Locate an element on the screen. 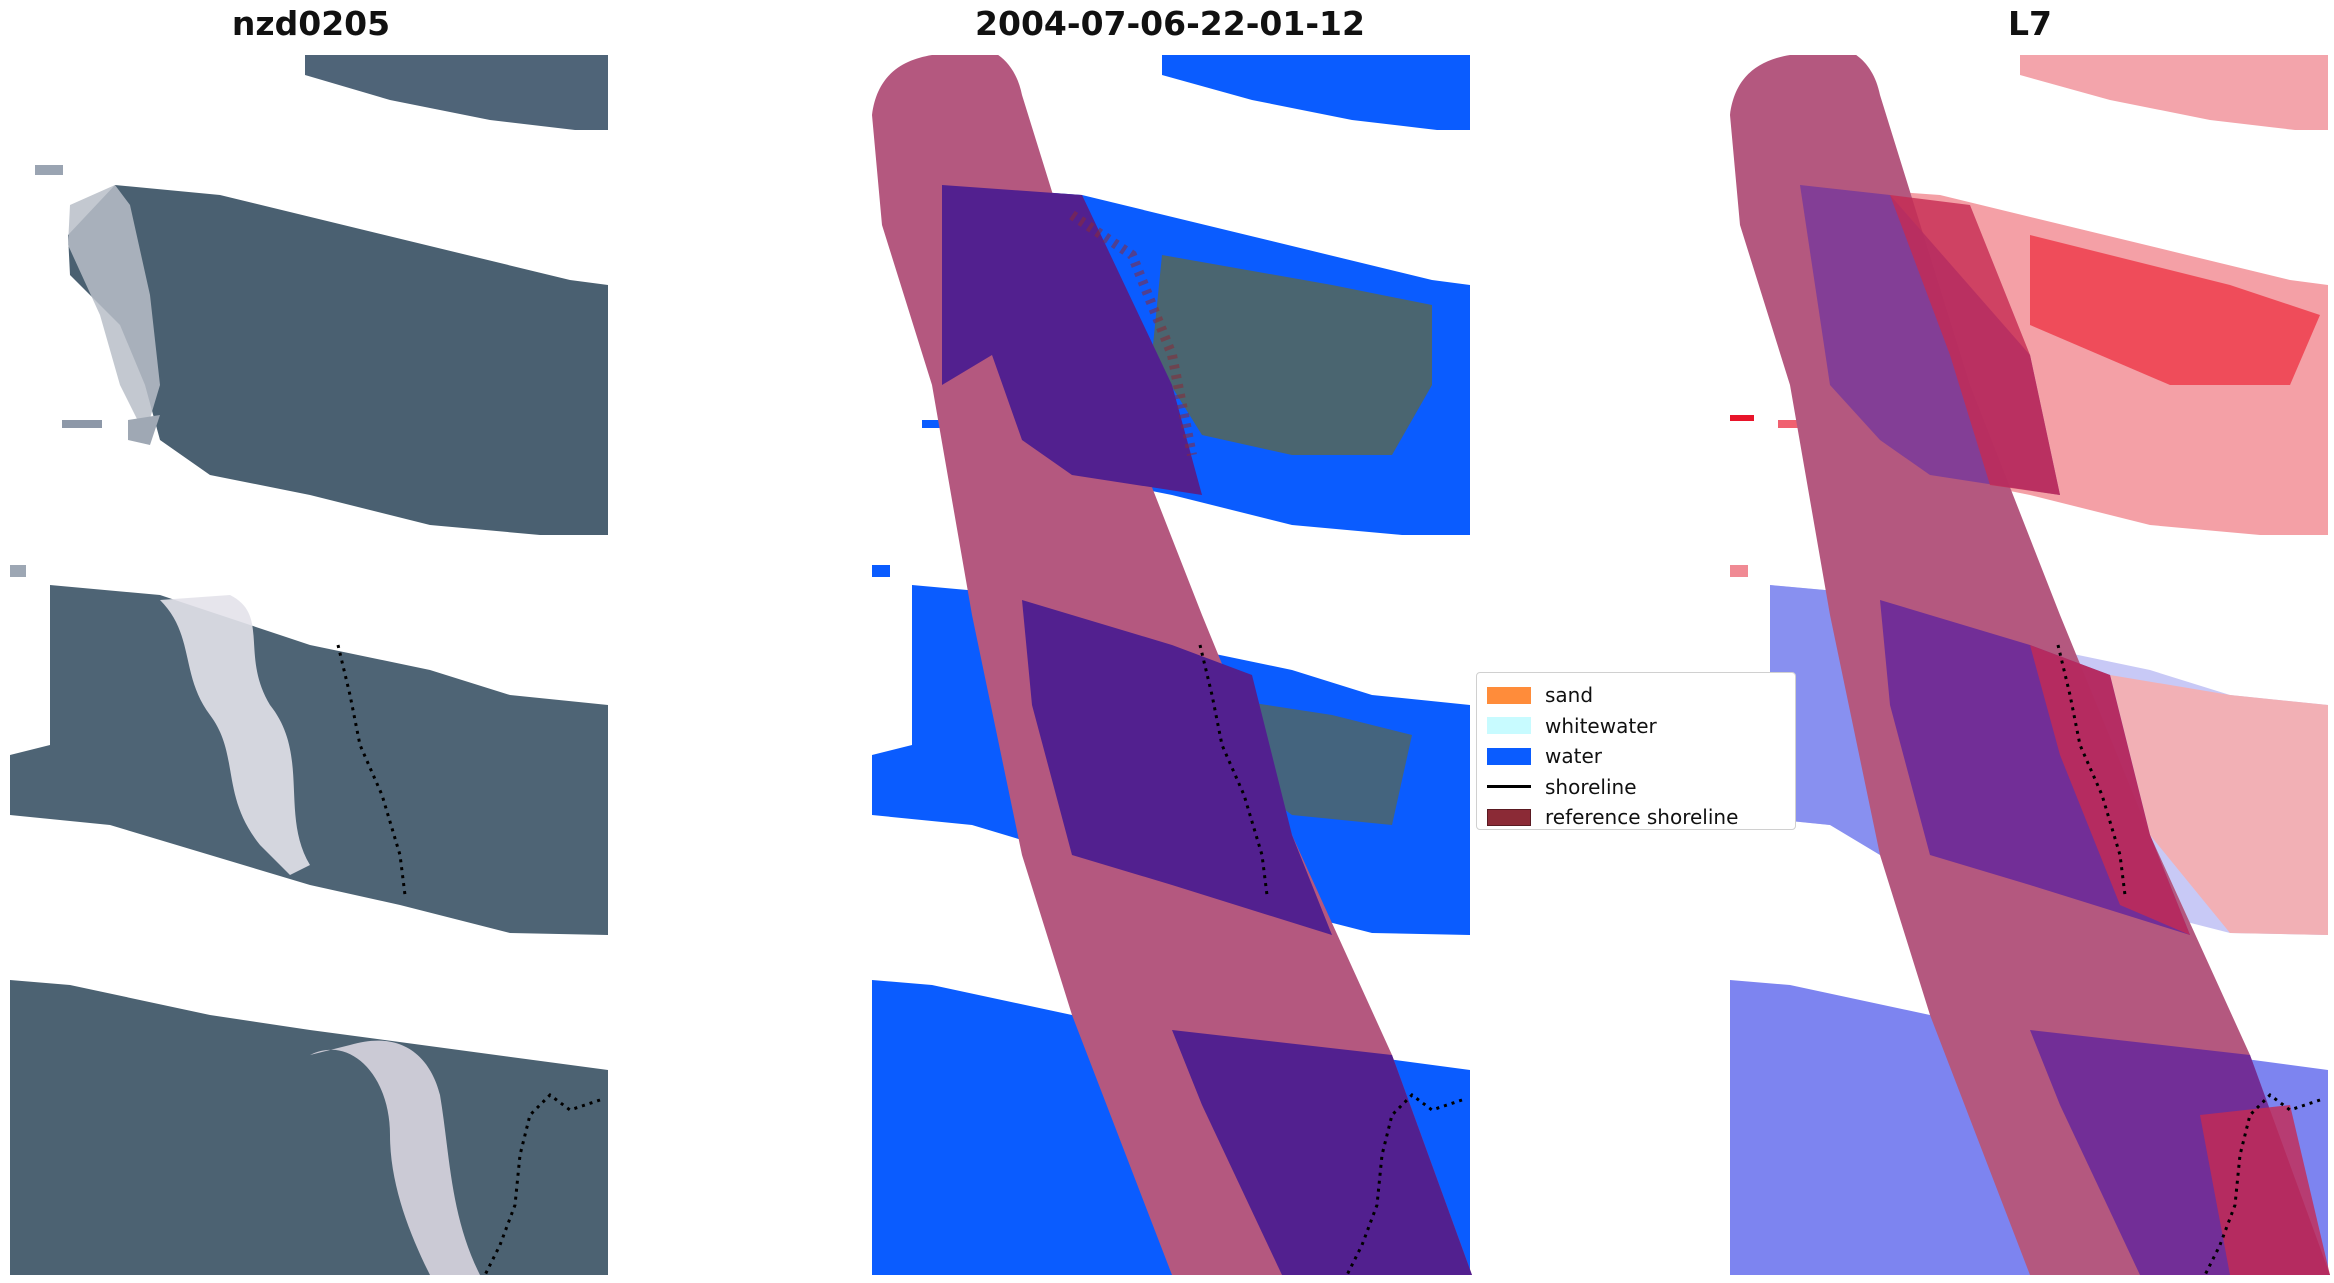 This screenshot has width=2334, height=1283. legend-label-shoreline: shoreline is located at coordinates (1591, 786).